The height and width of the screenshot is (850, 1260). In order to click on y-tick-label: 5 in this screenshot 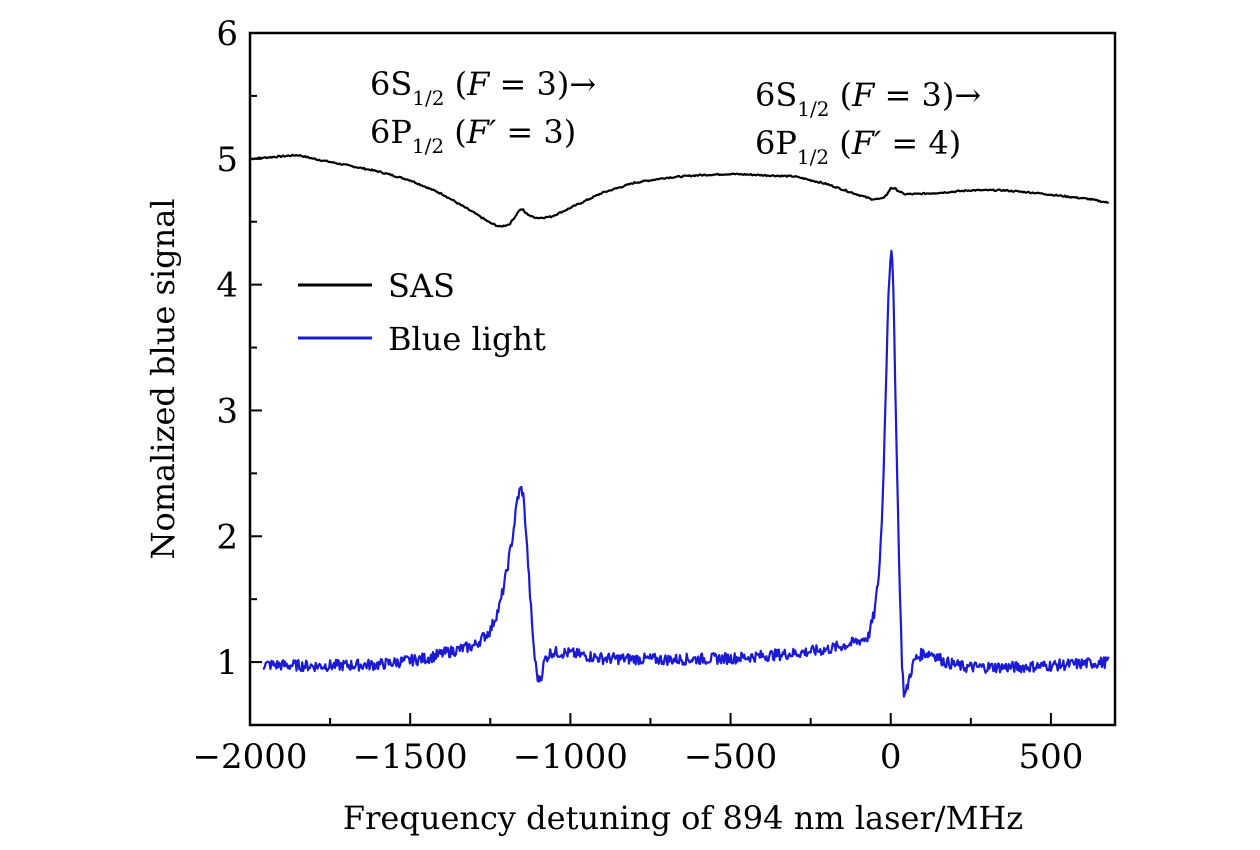, I will do `click(227, 160)`.